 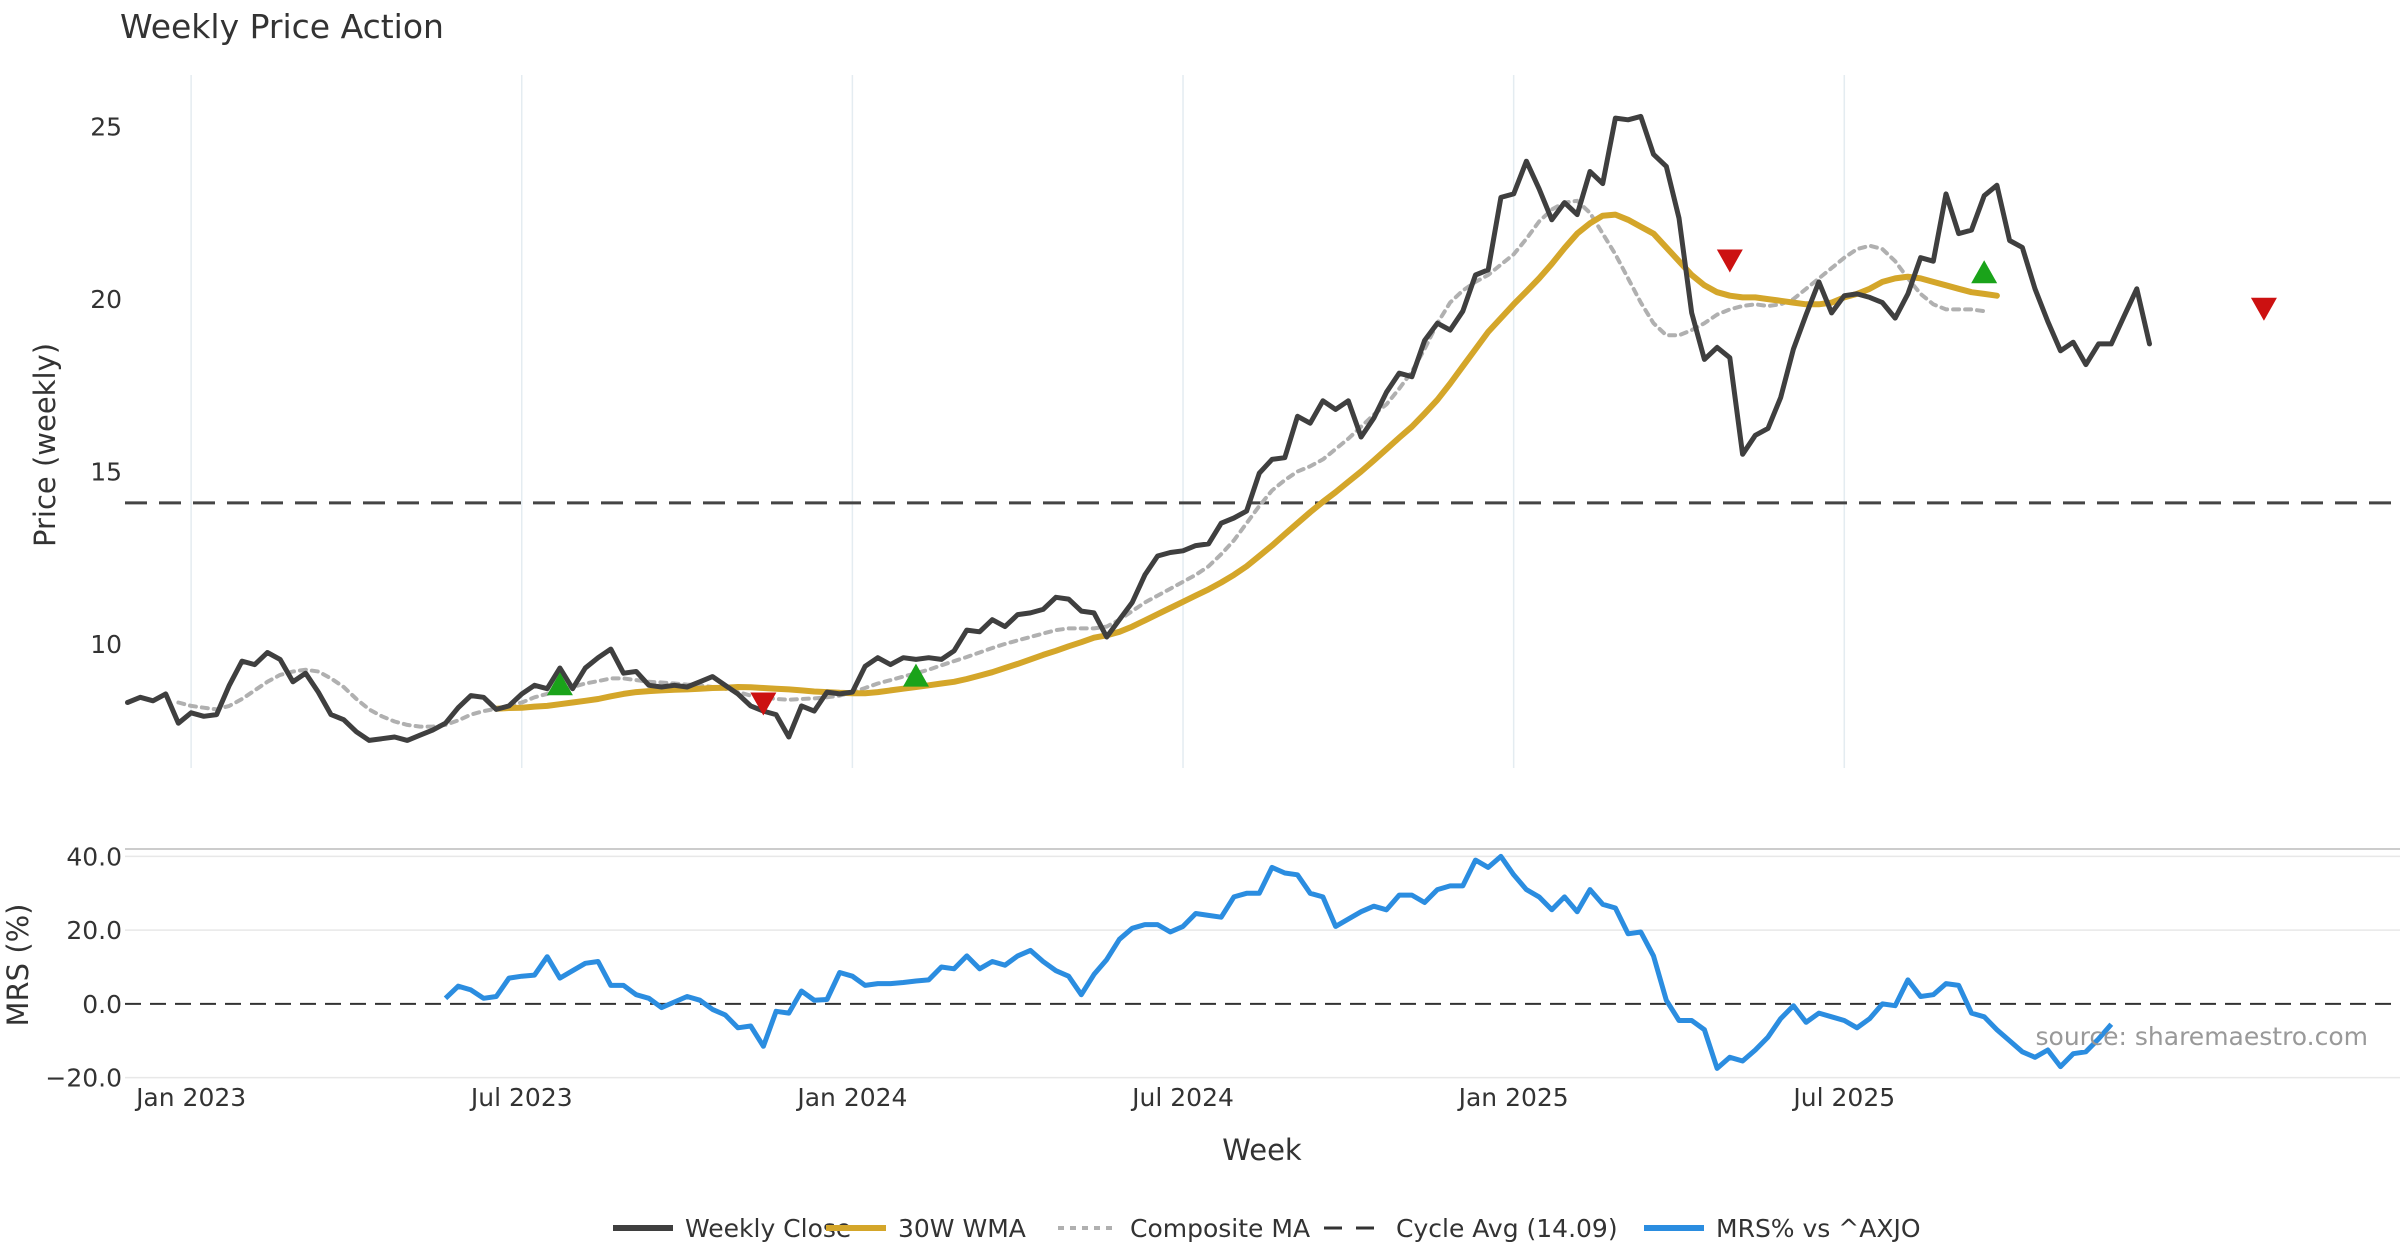 What do you see at coordinates (2202, 1036) in the screenshot?
I see `source-annotation: source: sharemaestro.com` at bounding box center [2202, 1036].